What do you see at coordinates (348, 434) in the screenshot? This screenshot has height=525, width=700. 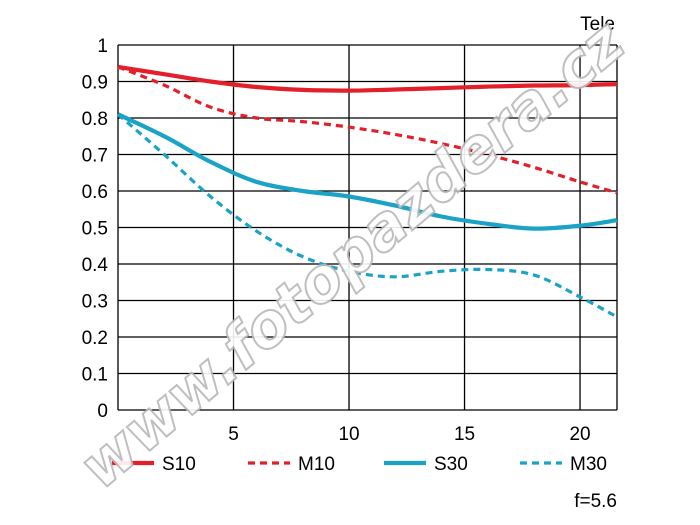 I see `x-tick-label: 10` at bounding box center [348, 434].